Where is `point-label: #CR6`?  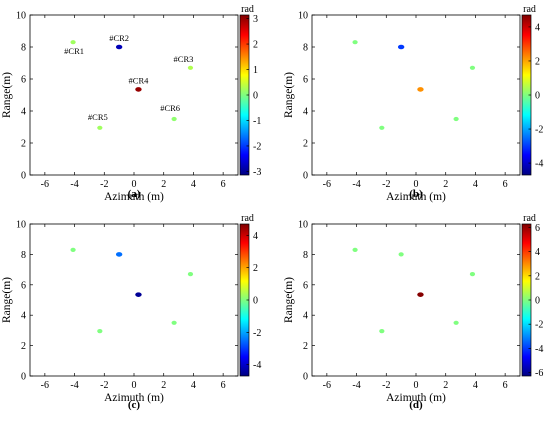 point-label: #CR6 is located at coordinates (170, 108).